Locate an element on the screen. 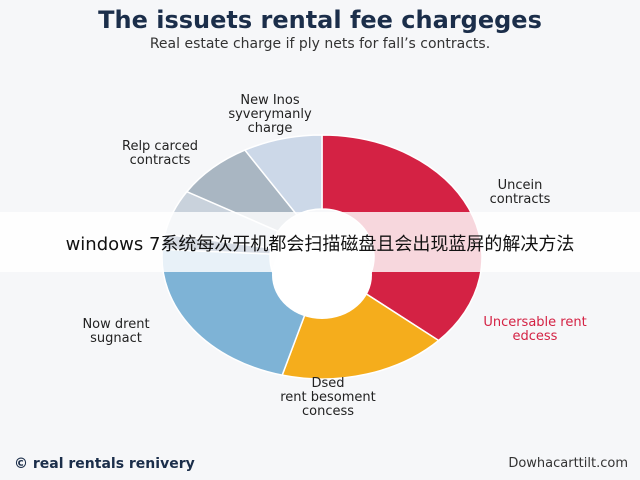  slice-label: Relp carced contracts is located at coordinates (160, 153).